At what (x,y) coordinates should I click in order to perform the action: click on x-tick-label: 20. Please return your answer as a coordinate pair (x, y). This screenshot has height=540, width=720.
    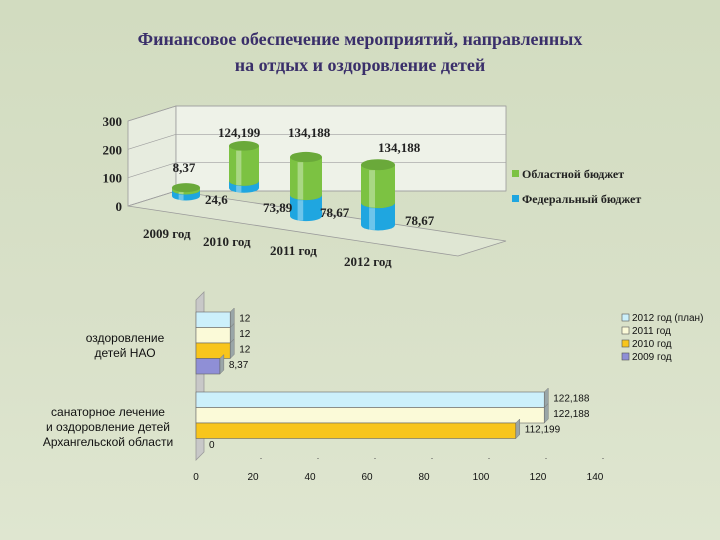
    Looking at the image, I should click on (253, 477).